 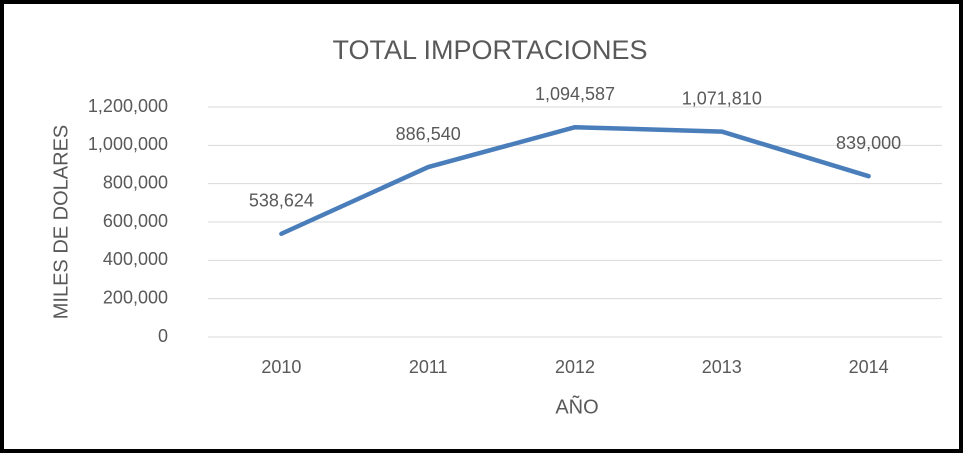 I want to click on y-tick-label: 800,000, so click(x=135, y=182).